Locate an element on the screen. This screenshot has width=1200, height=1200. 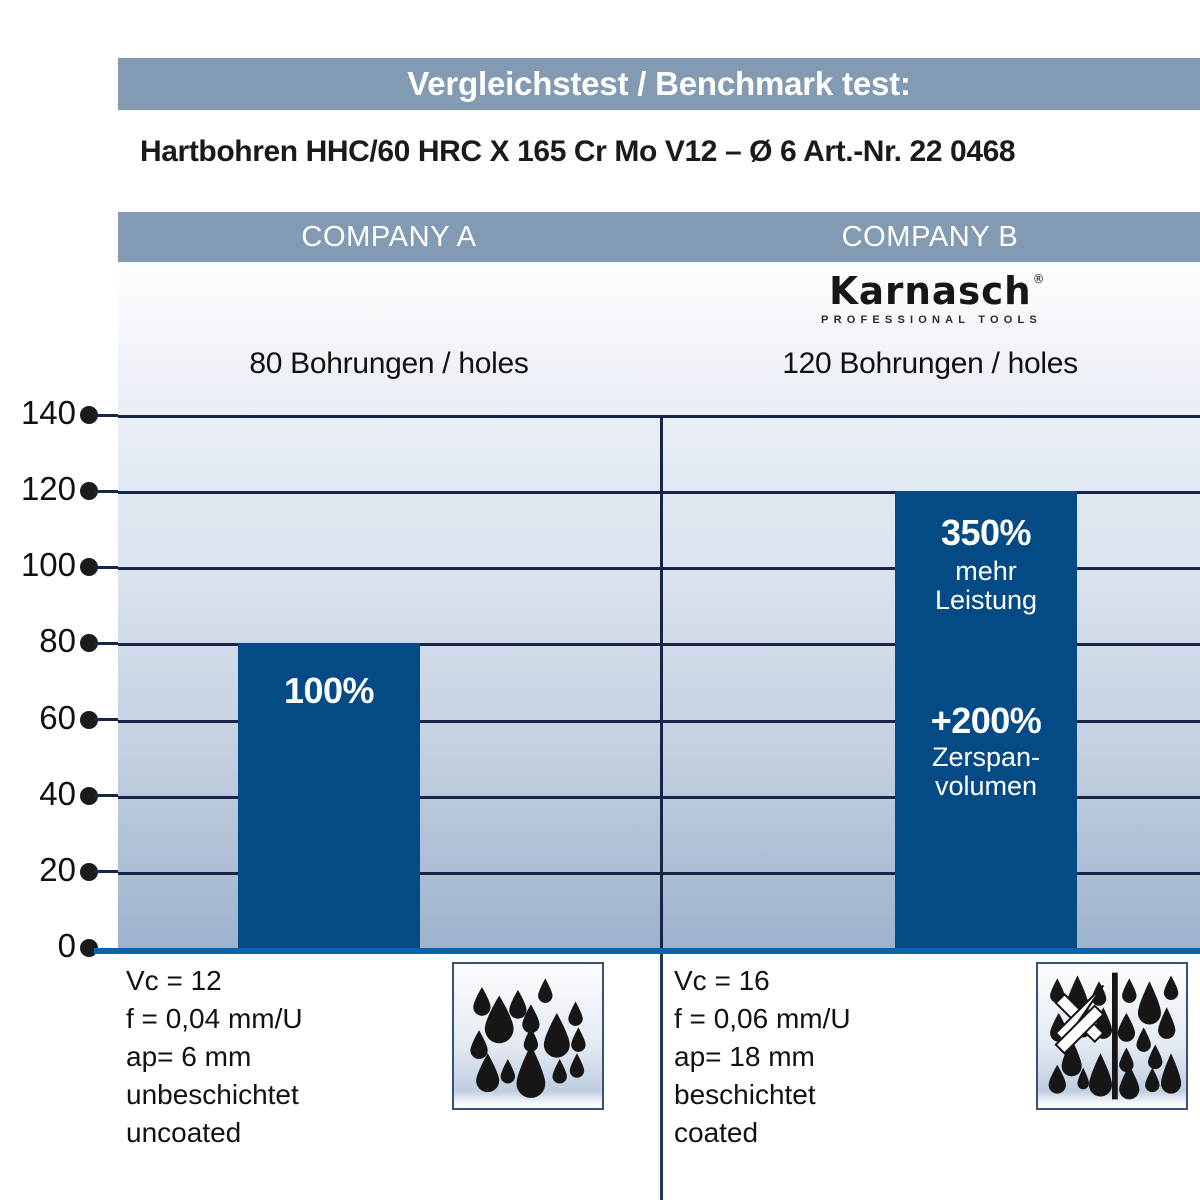
karnasch-logo-text: Karnasch is located at coordinates (930, 291).